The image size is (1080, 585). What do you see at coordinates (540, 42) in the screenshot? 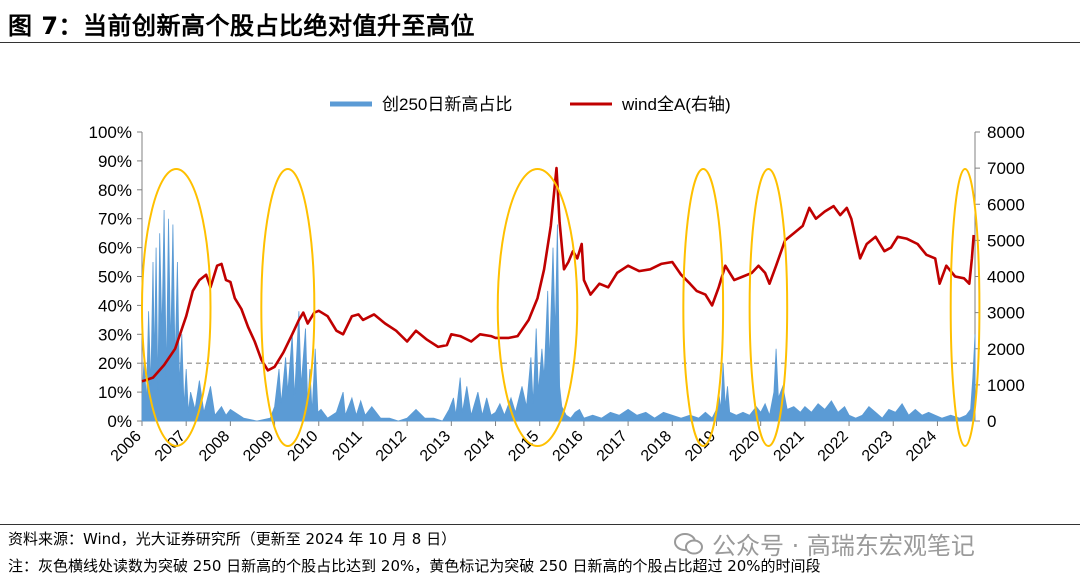
I see `title-divider` at bounding box center [540, 42].